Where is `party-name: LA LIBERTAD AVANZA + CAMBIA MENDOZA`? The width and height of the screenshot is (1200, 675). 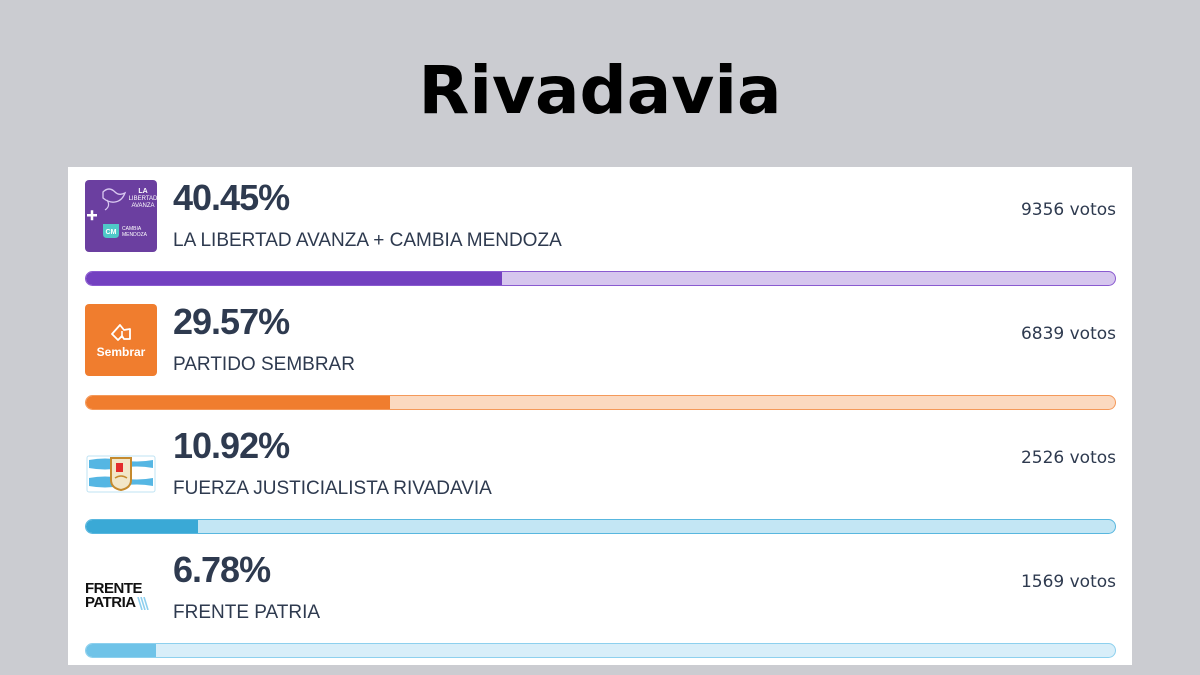
party-name: LA LIBERTAD AVANZA + CAMBIA MENDOZA is located at coordinates (367, 240).